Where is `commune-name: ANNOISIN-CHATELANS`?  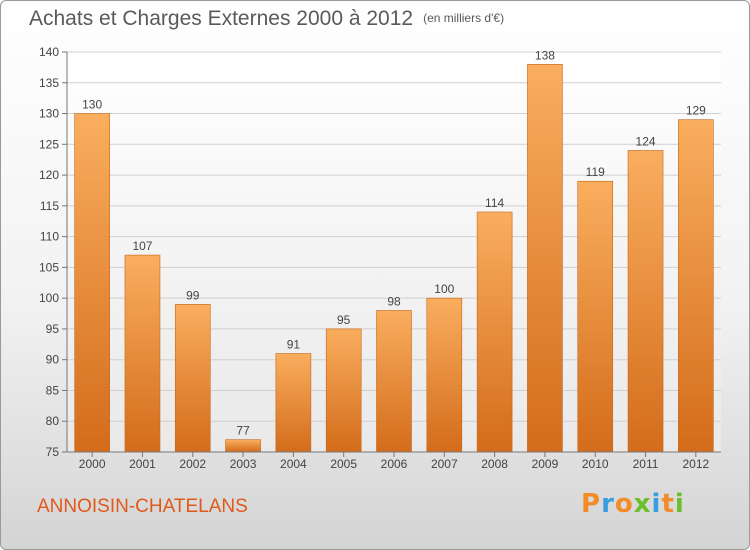 commune-name: ANNOISIN-CHATELANS is located at coordinates (142, 506).